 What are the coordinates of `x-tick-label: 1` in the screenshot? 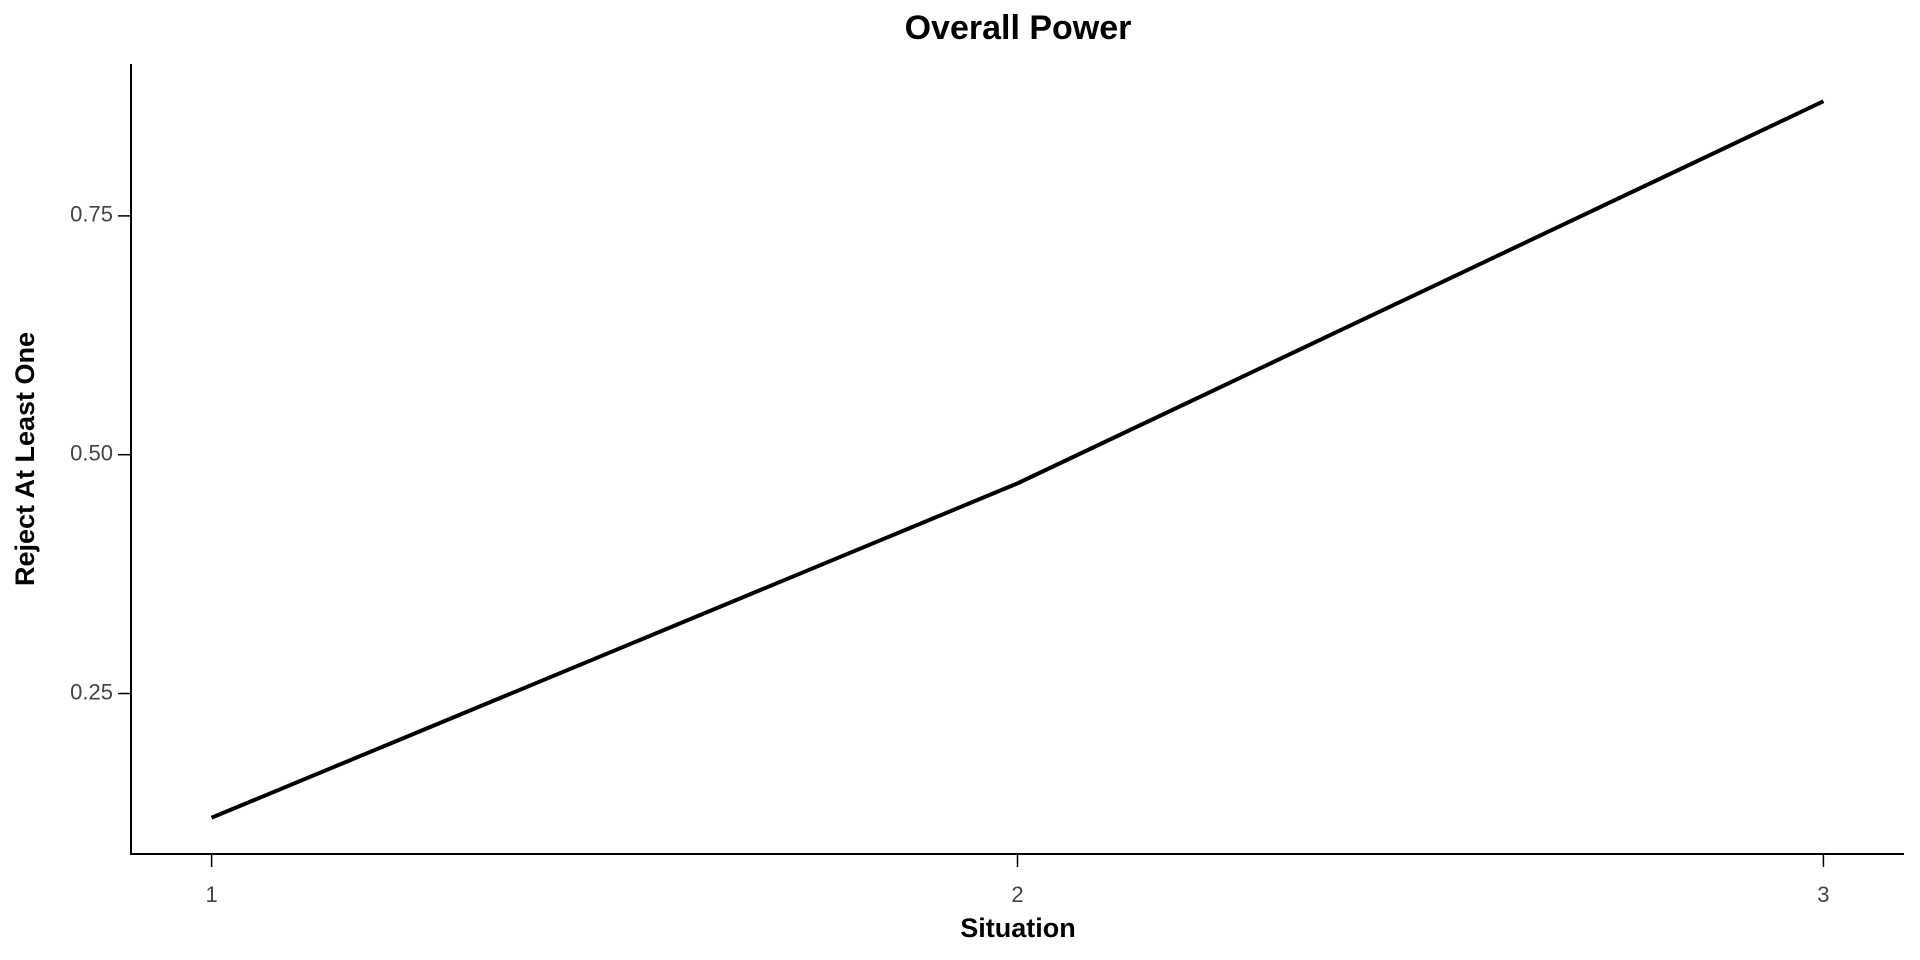 It's located at (211, 894).